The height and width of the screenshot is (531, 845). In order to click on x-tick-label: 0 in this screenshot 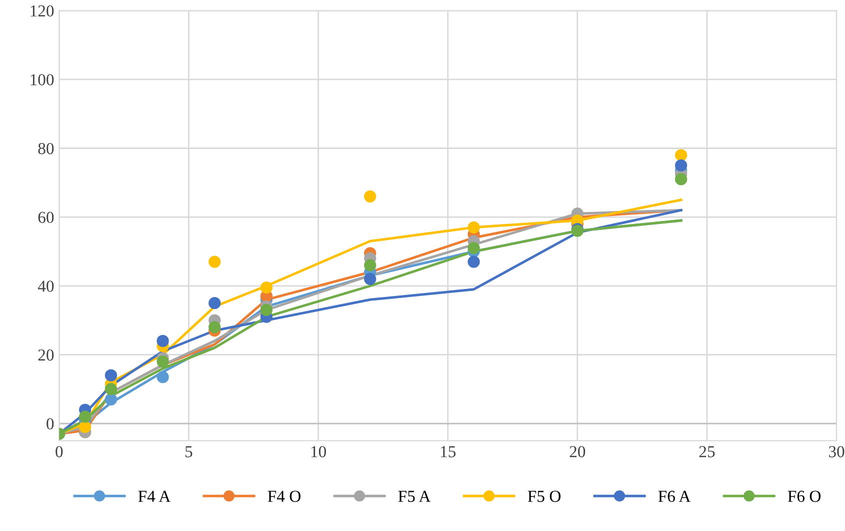, I will do `click(59, 452)`.